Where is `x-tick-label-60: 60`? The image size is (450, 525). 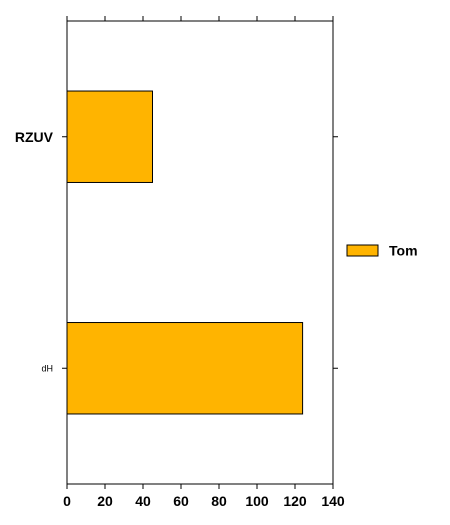
x-tick-label-60: 60 is located at coordinates (181, 501).